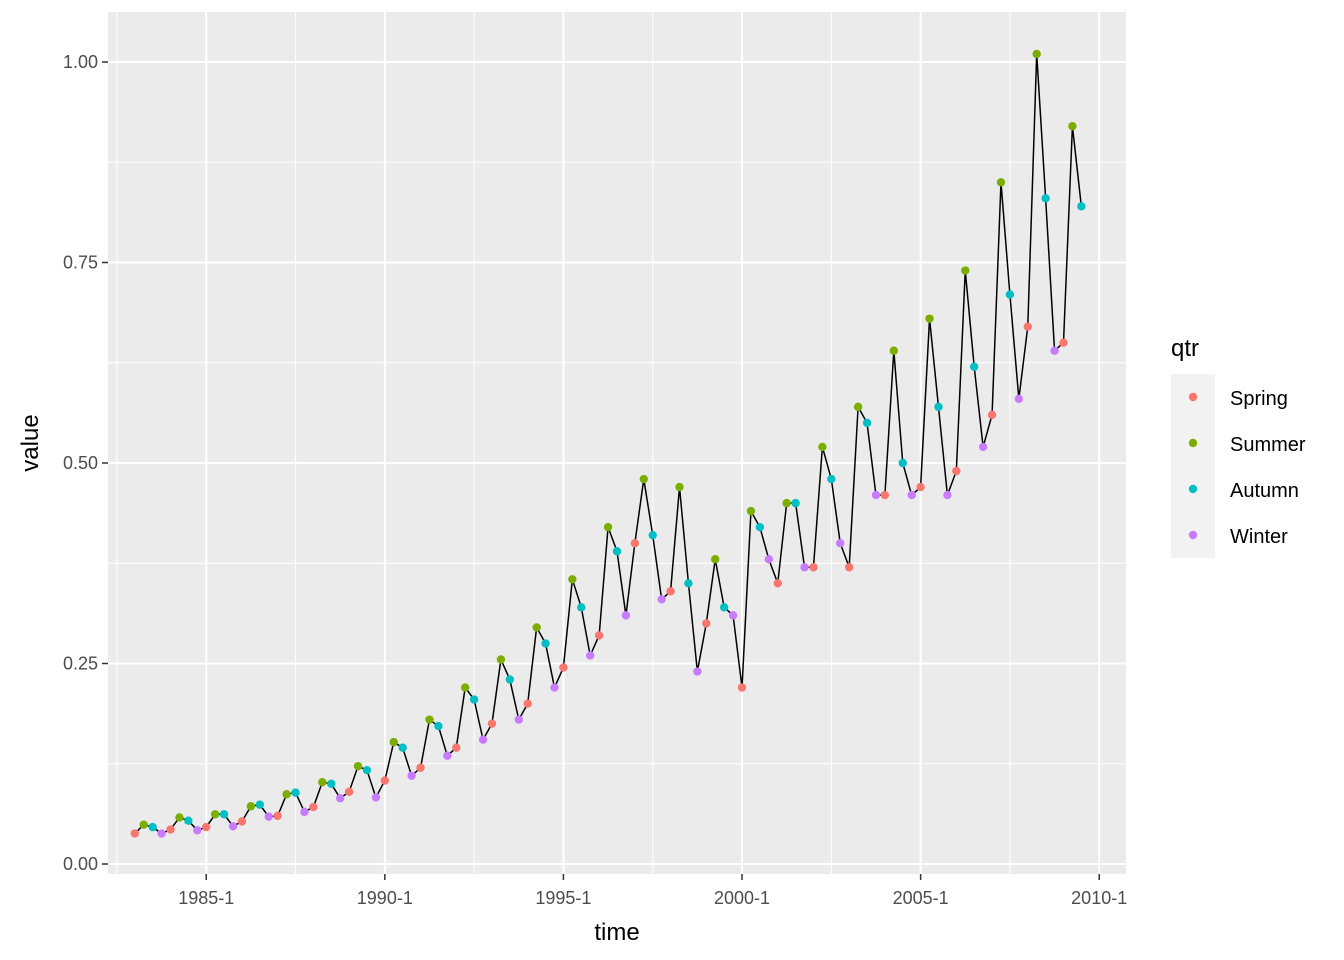  I want to click on x-tick-label: 1985-1, so click(206, 898).